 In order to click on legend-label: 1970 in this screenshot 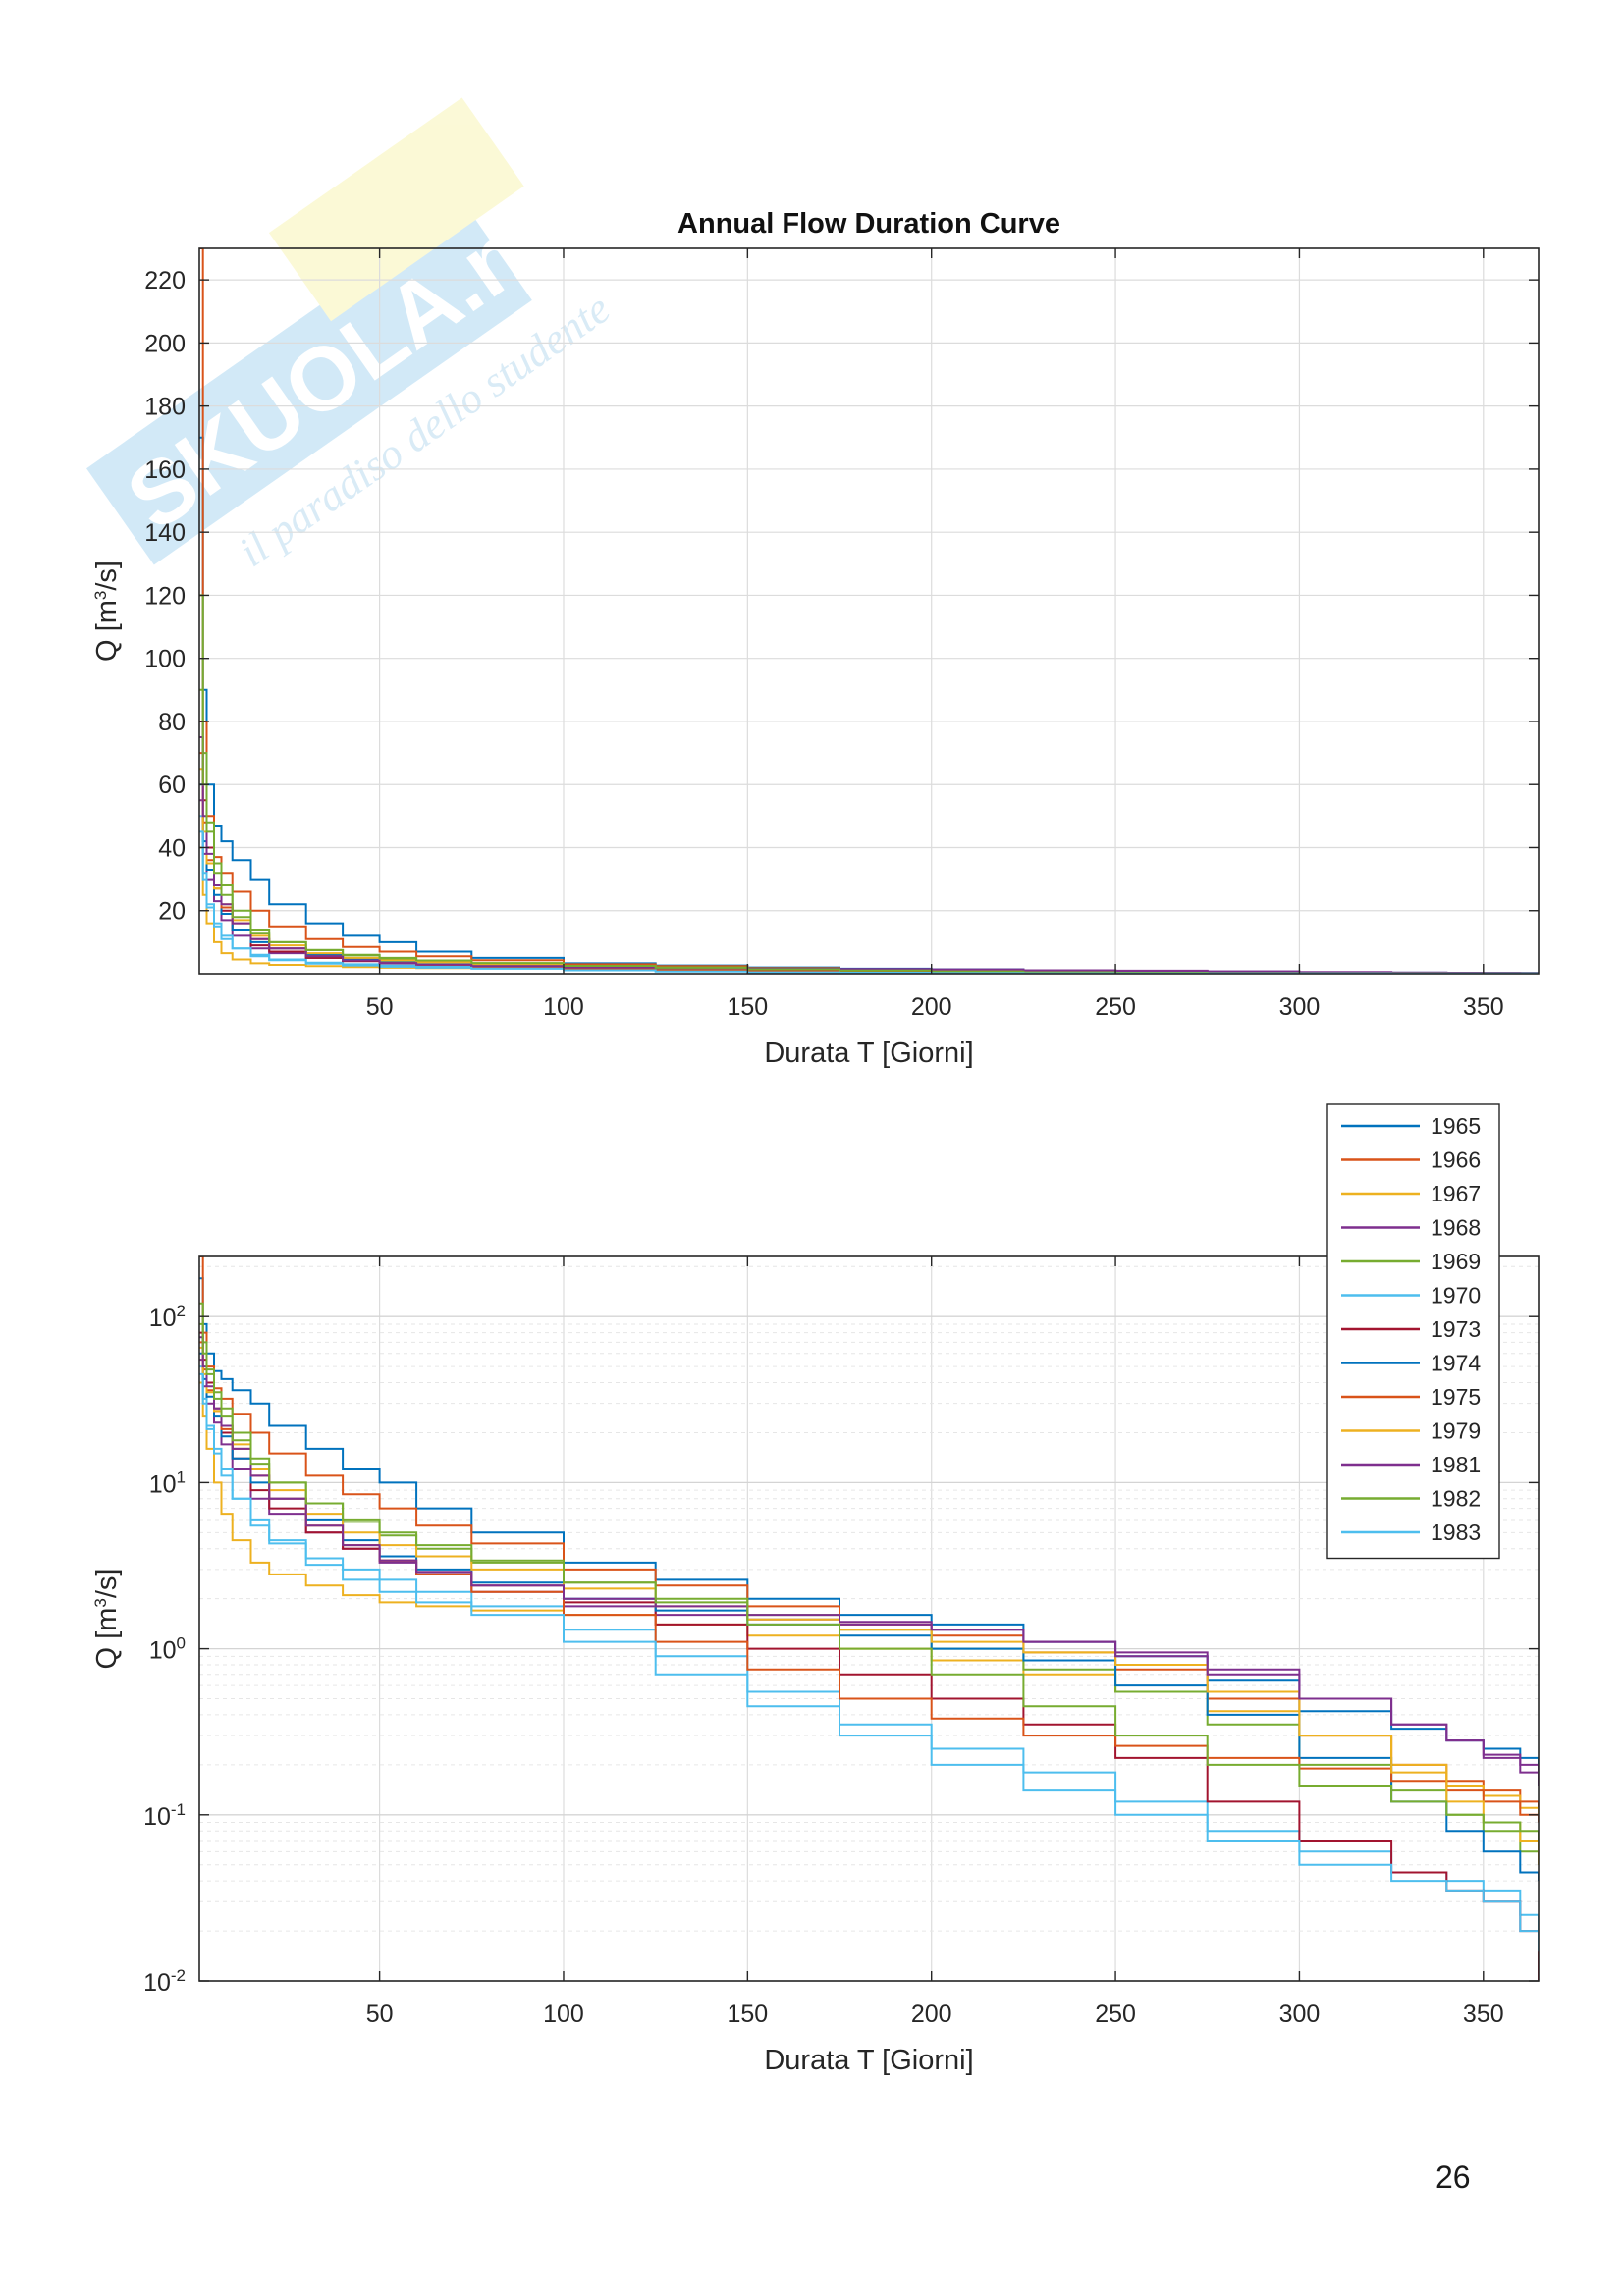, I will do `click(1456, 1296)`.